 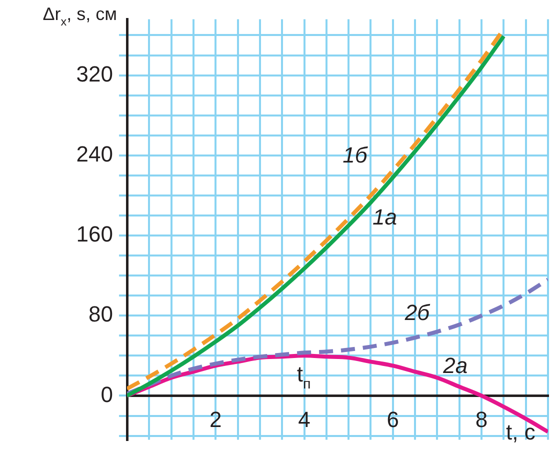 What do you see at coordinates (106, 394) in the screenshot?
I see `y-tick-label: 0` at bounding box center [106, 394].